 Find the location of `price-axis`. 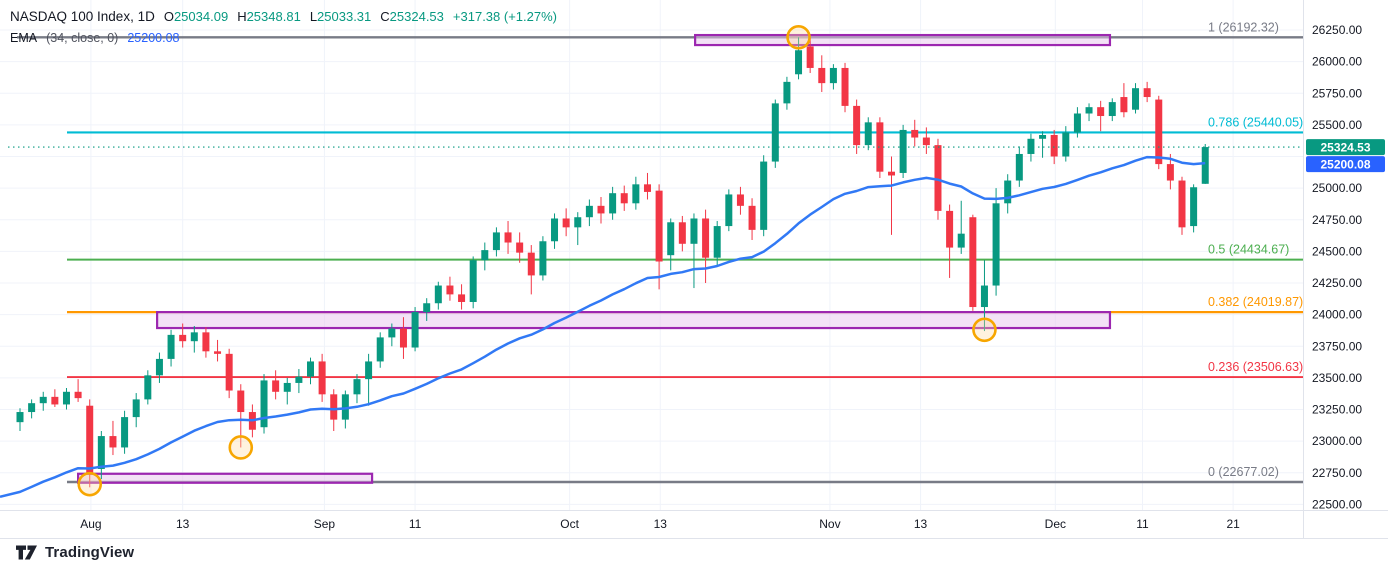

price-axis is located at coordinates (1346, 269).